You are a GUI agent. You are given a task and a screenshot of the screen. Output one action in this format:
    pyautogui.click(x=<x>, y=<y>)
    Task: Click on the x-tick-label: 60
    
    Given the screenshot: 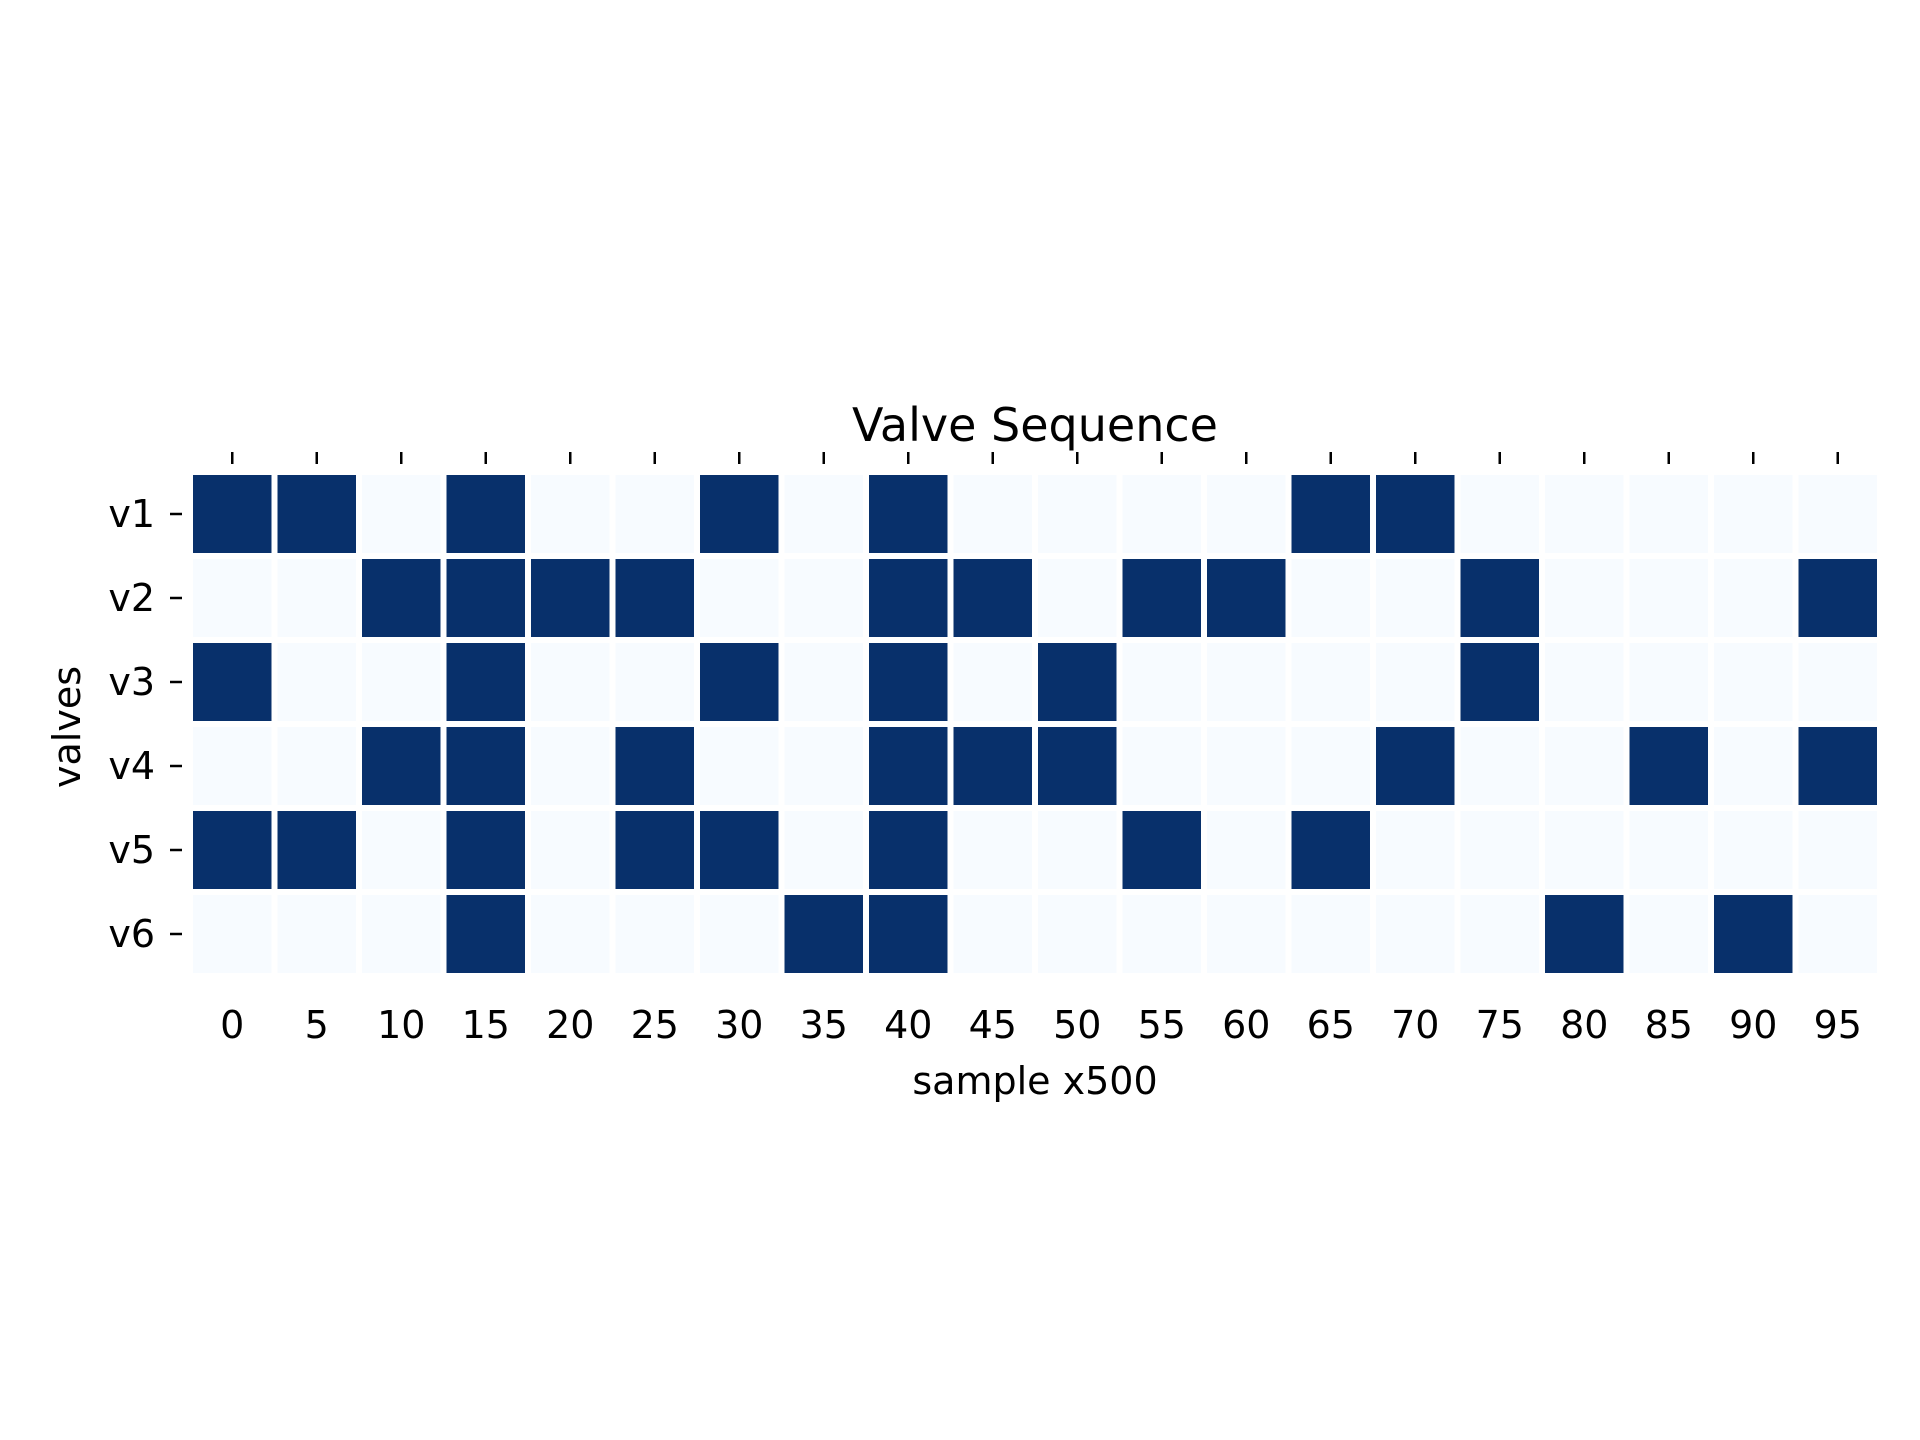 What is the action you would take?
    pyautogui.click(x=1246, y=1025)
    